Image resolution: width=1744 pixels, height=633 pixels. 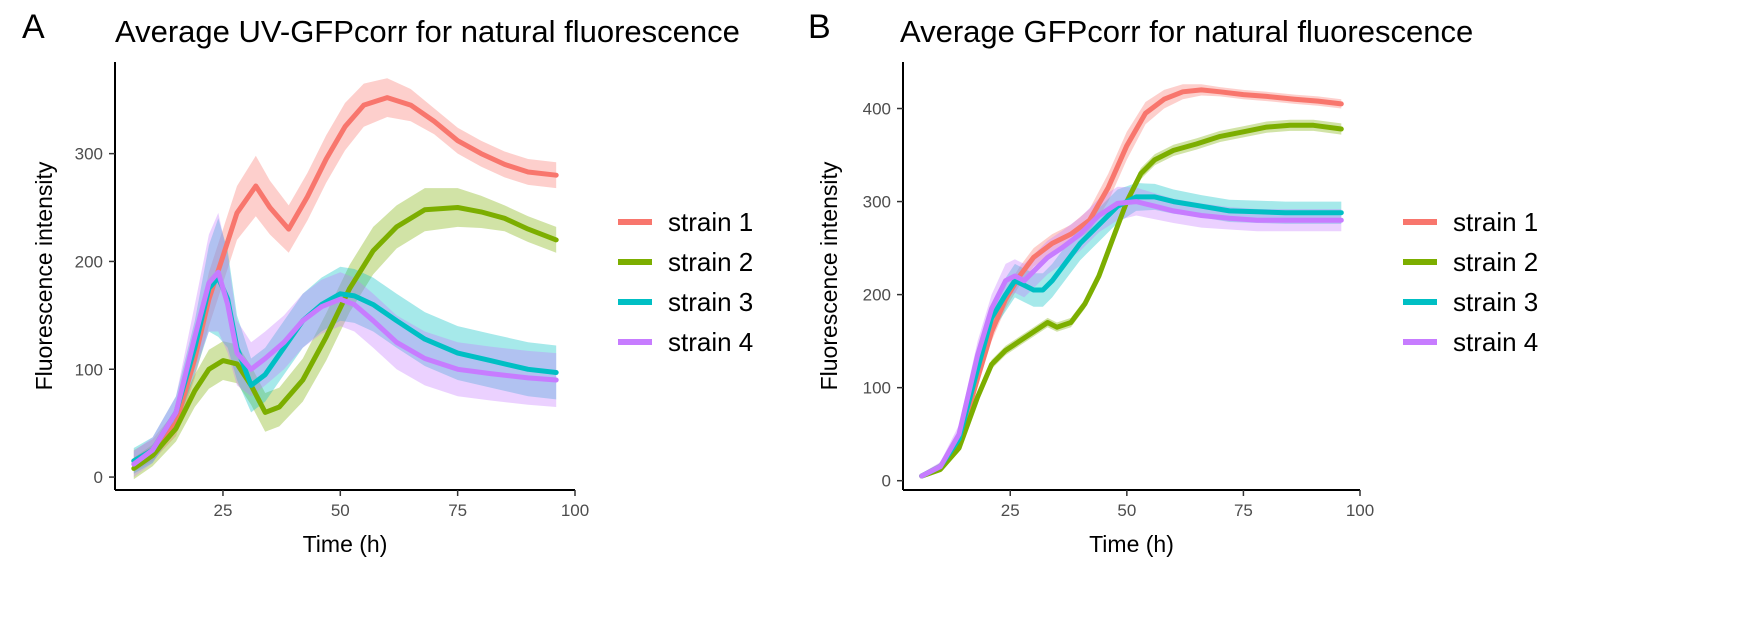 What do you see at coordinates (710, 262) in the screenshot?
I see `panel-a-legend-label-series-2: strain 2` at bounding box center [710, 262].